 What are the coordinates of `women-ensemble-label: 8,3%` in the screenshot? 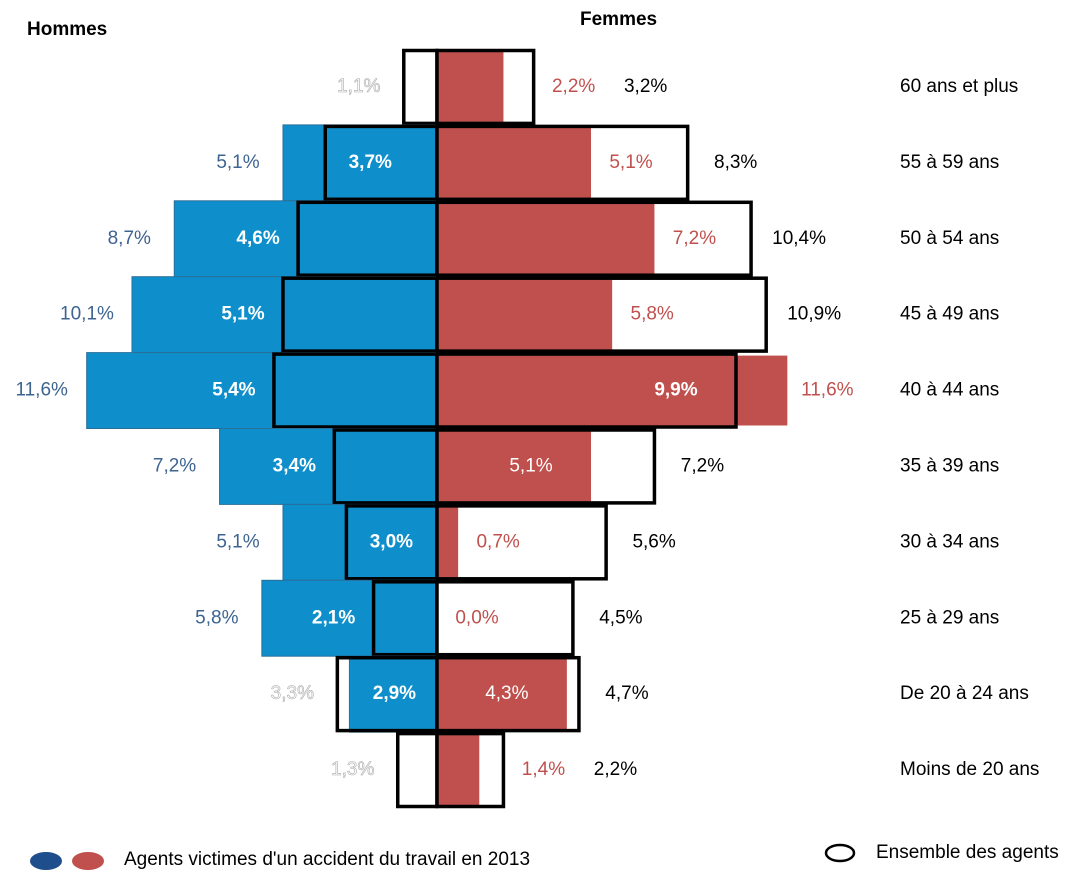 It's located at (735, 162).